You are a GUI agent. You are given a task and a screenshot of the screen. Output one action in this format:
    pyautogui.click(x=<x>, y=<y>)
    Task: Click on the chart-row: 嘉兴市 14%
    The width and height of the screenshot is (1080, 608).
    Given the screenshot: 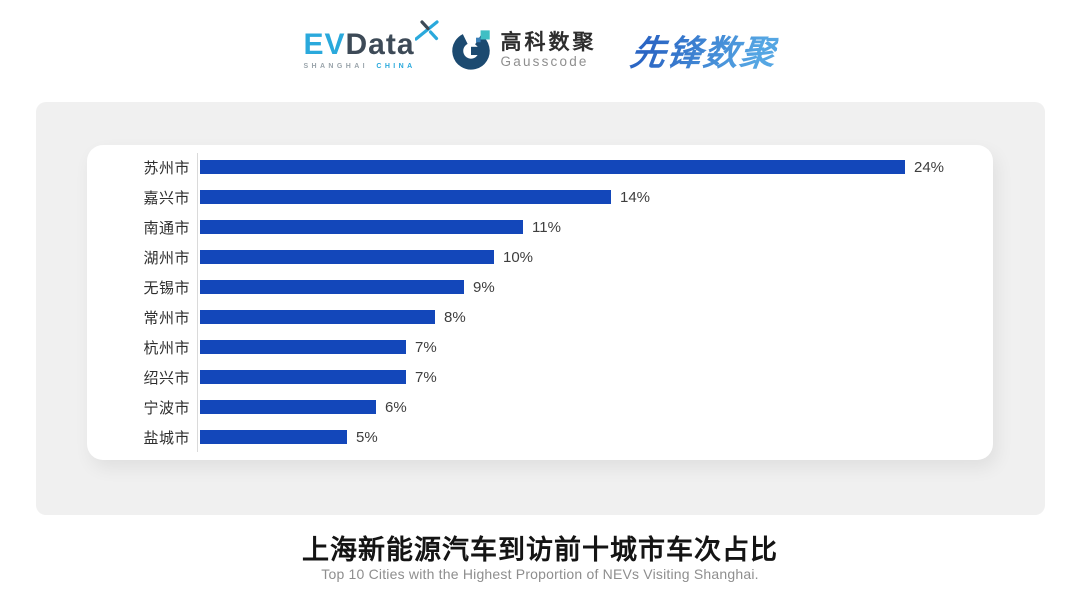 What is the action you would take?
    pyautogui.click(x=535, y=197)
    